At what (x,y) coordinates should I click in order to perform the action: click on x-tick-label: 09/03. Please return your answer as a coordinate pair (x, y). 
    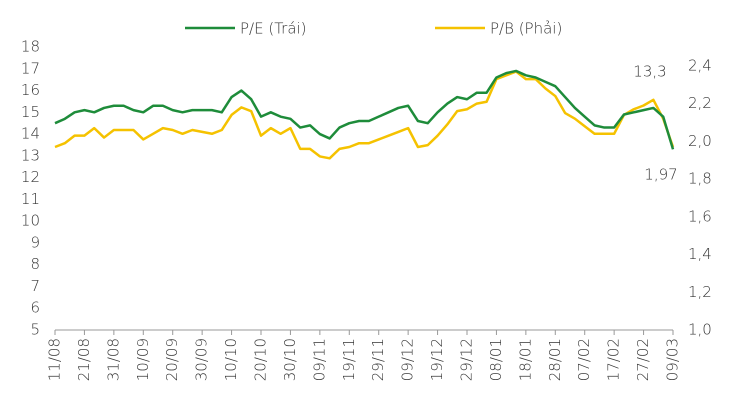
    Looking at the image, I should click on (673, 359).